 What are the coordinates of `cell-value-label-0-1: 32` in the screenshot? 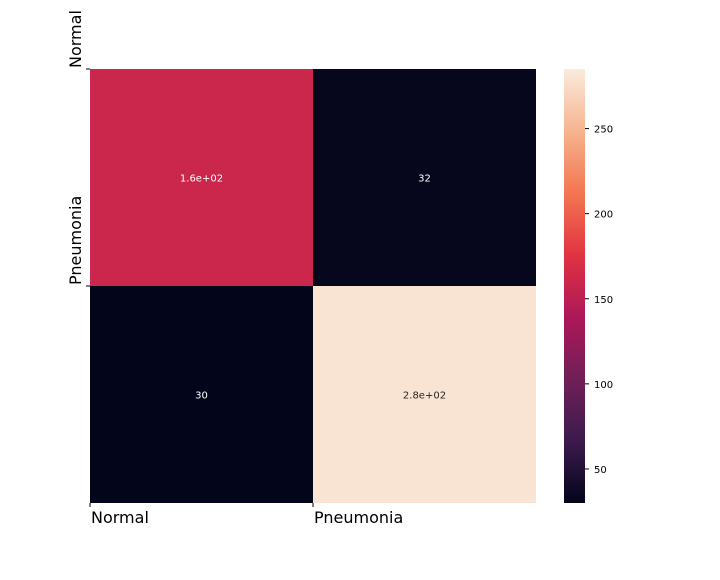 It's located at (424, 179).